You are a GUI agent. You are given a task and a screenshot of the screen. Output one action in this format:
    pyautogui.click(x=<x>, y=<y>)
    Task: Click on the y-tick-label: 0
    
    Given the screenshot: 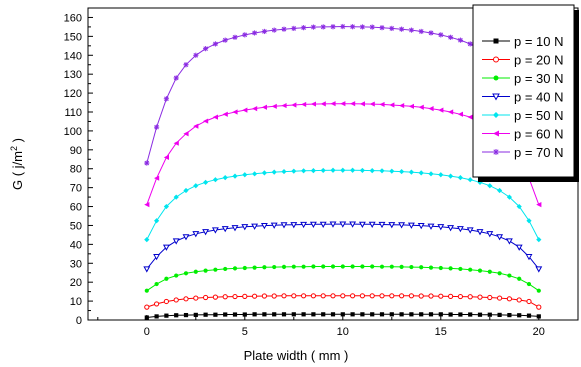 What is the action you would take?
    pyautogui.click(x=79, y=321)
    